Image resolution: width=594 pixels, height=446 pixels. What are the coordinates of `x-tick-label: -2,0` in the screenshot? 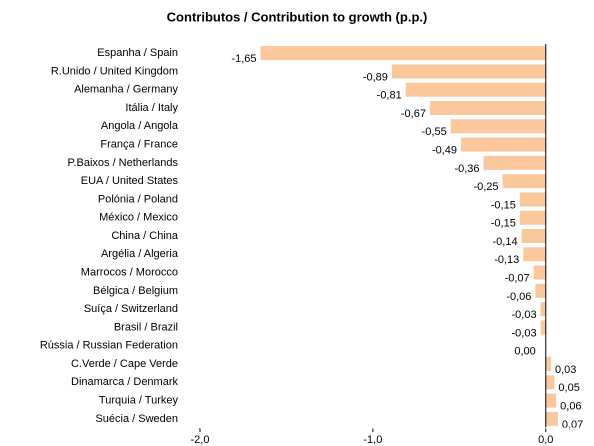 It's located at (200, 440).